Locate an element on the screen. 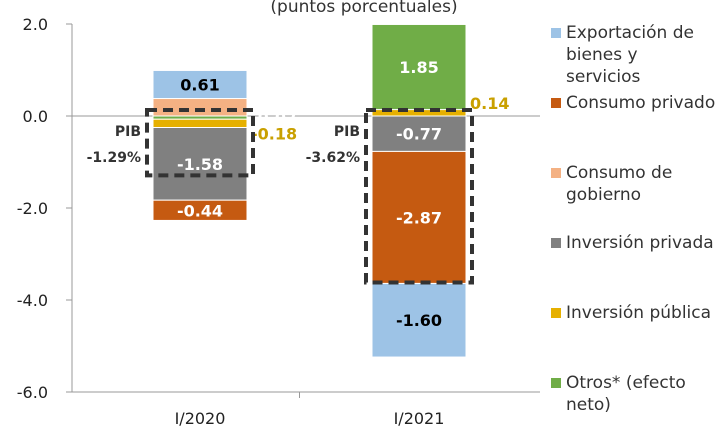  legend-label: Consumo de gobierno is located at coordinates (619, 184).